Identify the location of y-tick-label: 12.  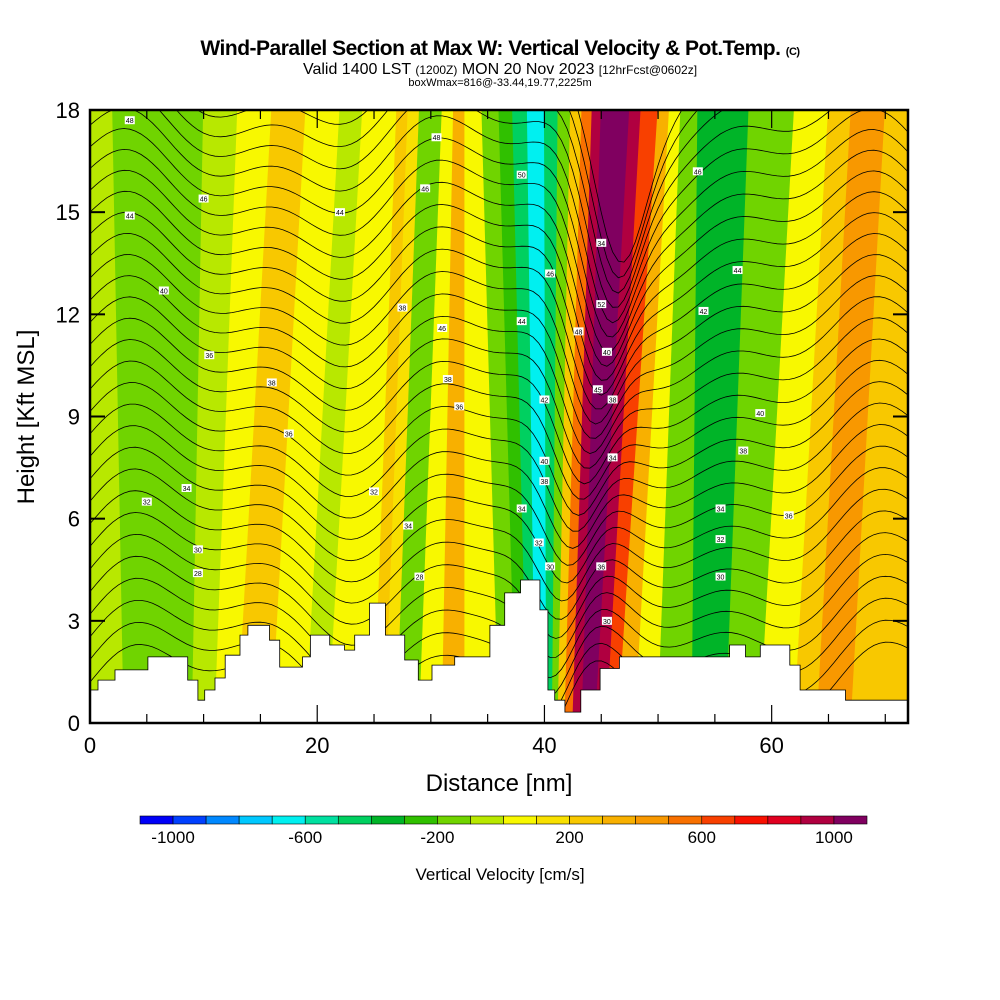
(68, 314).